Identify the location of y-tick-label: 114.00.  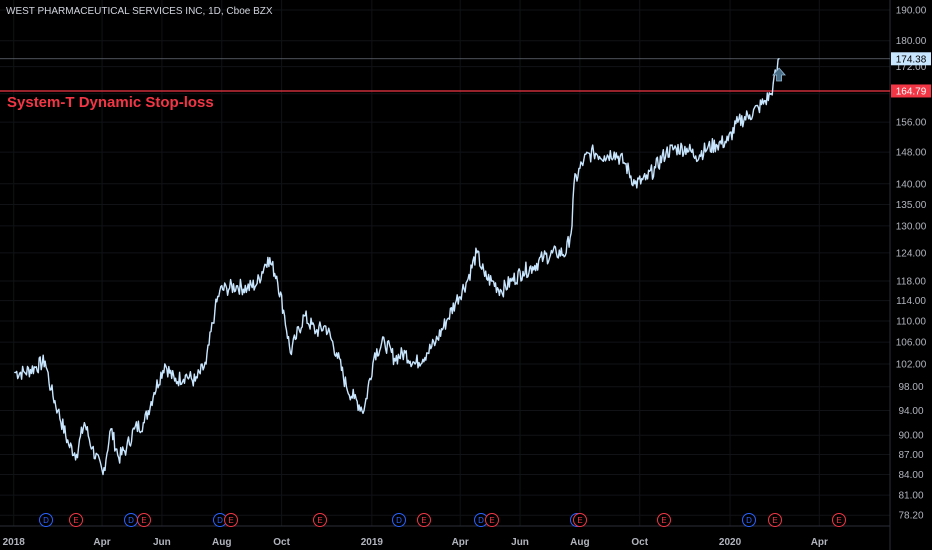
(911, 301).